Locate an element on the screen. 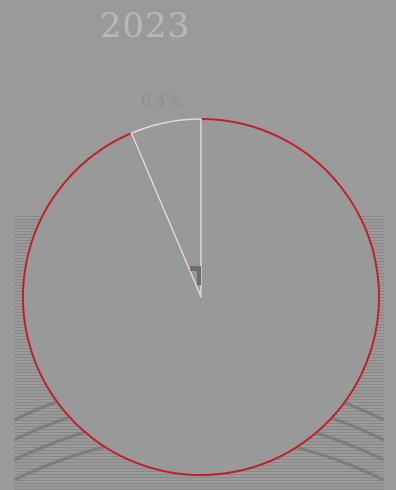 Image resolution: width=396 pixels, height=490 pixels. center-mark is located at coordinates (195, 268).